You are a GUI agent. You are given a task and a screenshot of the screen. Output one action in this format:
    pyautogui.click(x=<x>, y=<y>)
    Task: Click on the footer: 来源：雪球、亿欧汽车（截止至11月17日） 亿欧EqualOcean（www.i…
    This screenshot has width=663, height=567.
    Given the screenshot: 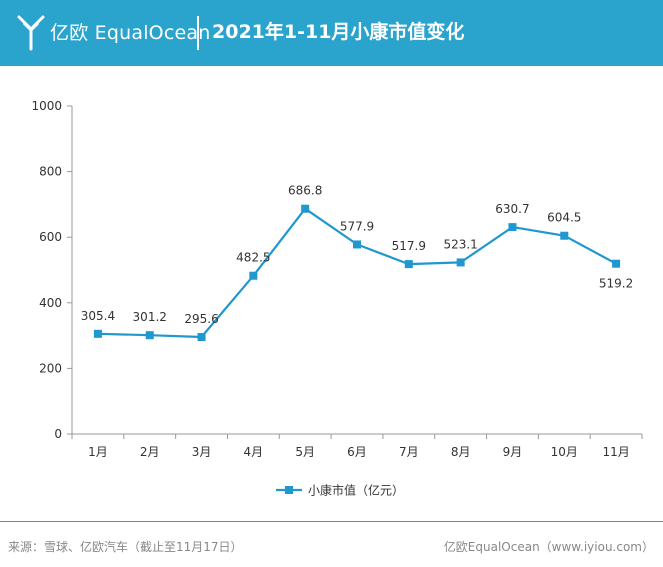 What is the action you would take?
    pyautogui.click(x=331, y=544)
    